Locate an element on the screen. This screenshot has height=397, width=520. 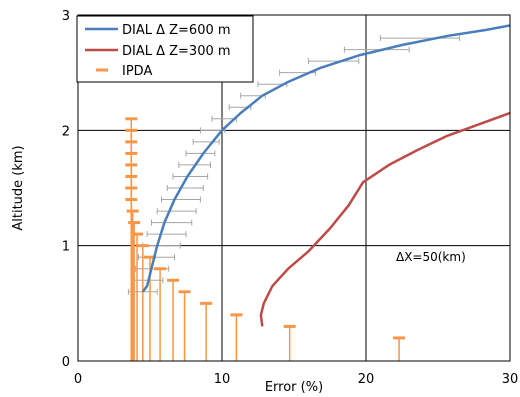
y-tick-label: 2 is located at coordinates (66, 131).